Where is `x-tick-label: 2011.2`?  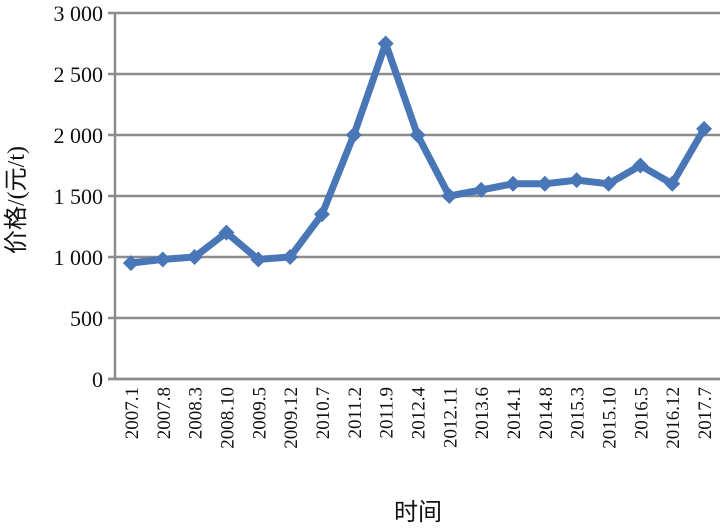
x-tick-label: 2011.2 is located at coordinates (355, 413).